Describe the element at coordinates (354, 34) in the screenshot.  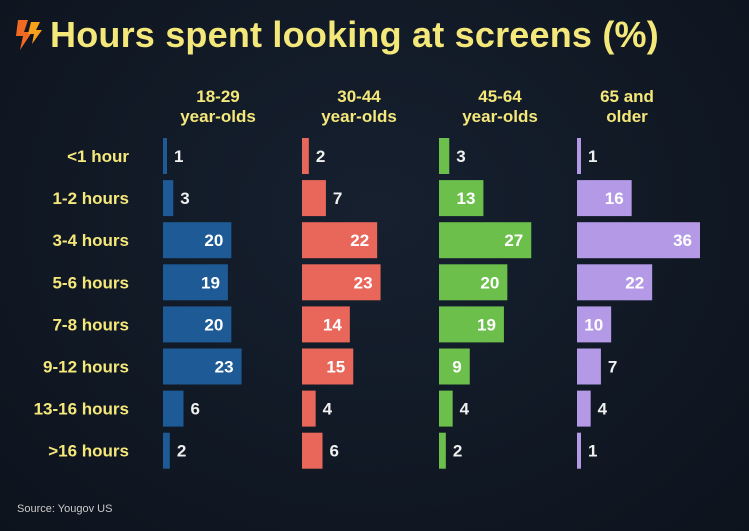
I see `chart-title: Hours spent looking at screens (%)` at that location.